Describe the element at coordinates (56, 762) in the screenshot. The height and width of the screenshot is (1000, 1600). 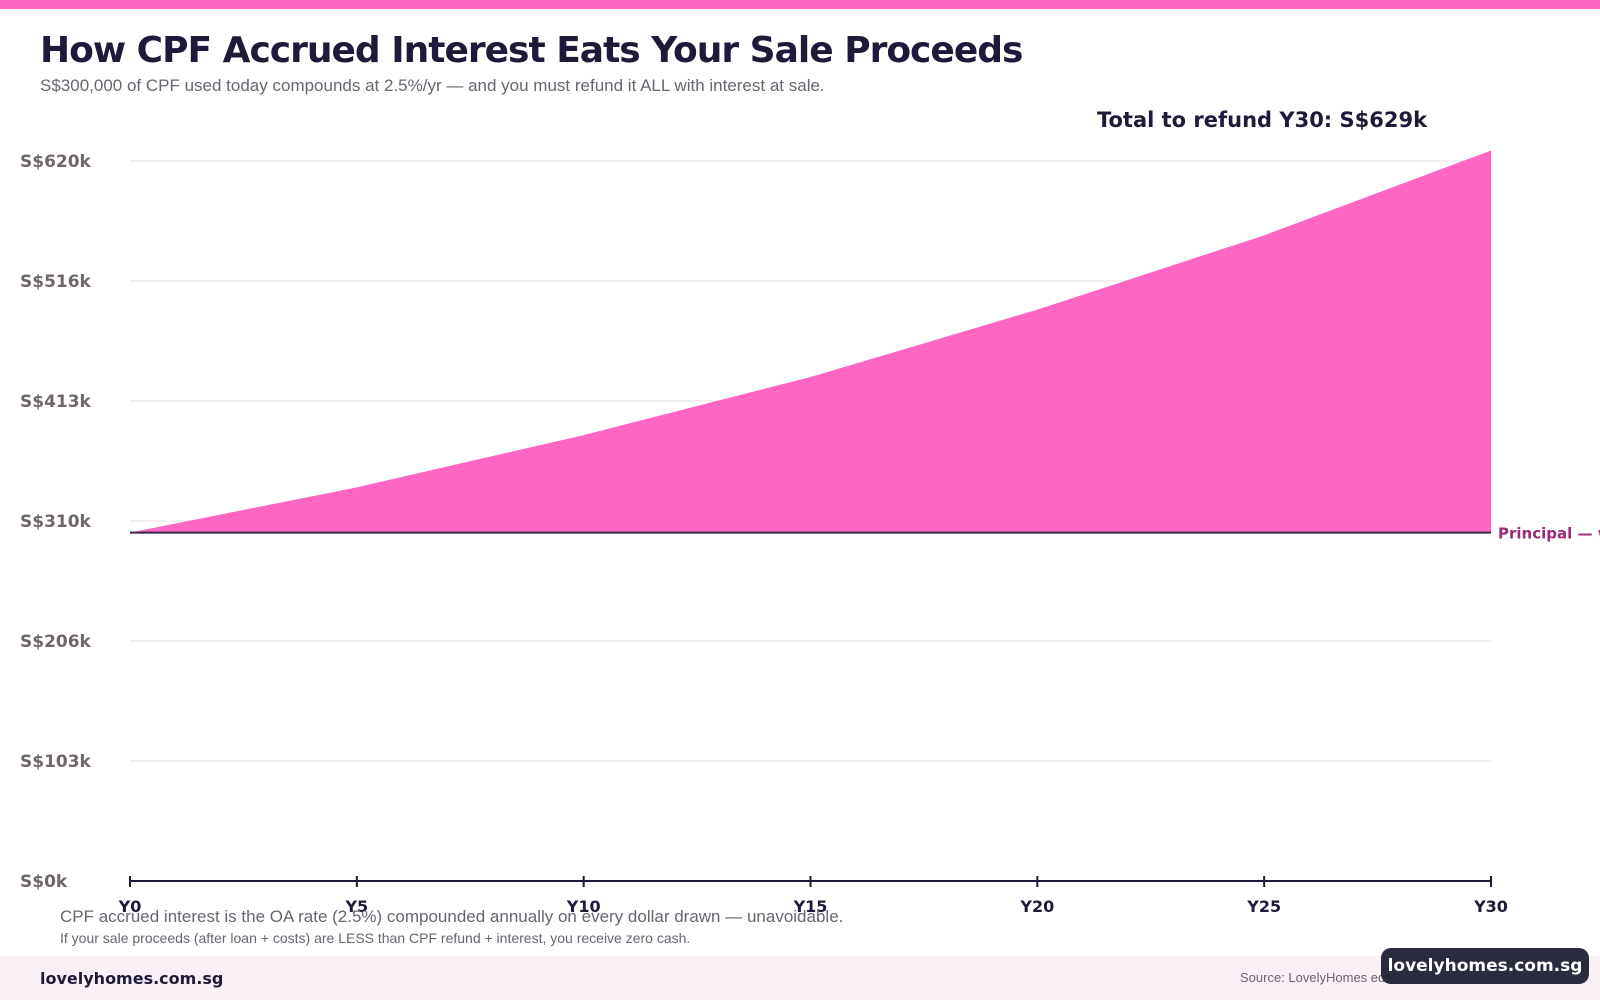
I see `y-tick-label: S$103k` at that location.